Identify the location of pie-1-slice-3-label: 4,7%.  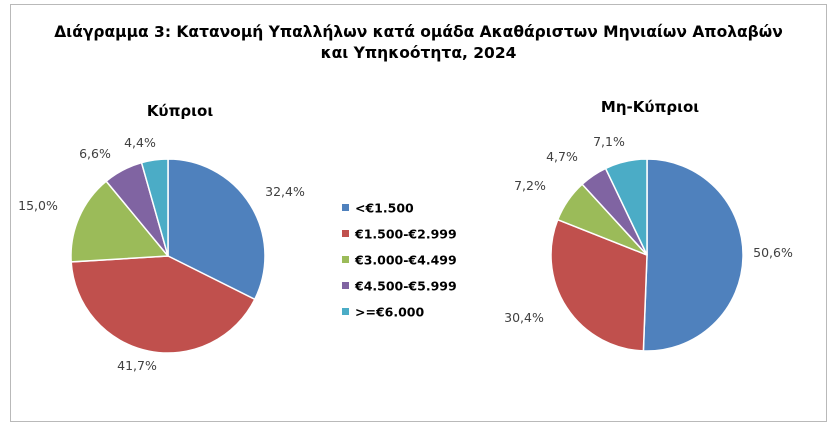
(562, 156).